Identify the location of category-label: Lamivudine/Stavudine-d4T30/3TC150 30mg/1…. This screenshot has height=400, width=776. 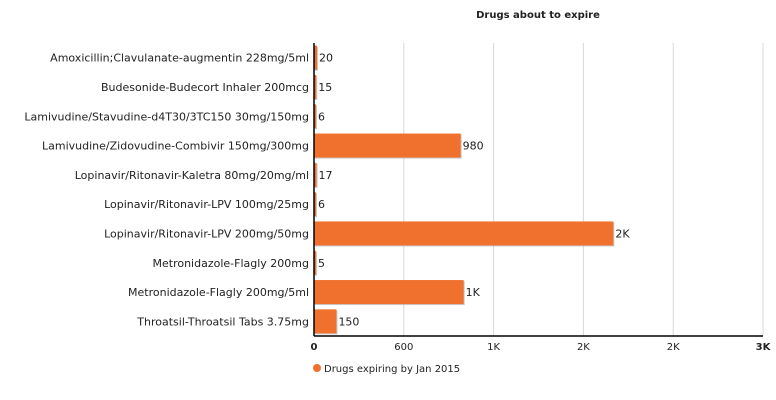
(166, 116).